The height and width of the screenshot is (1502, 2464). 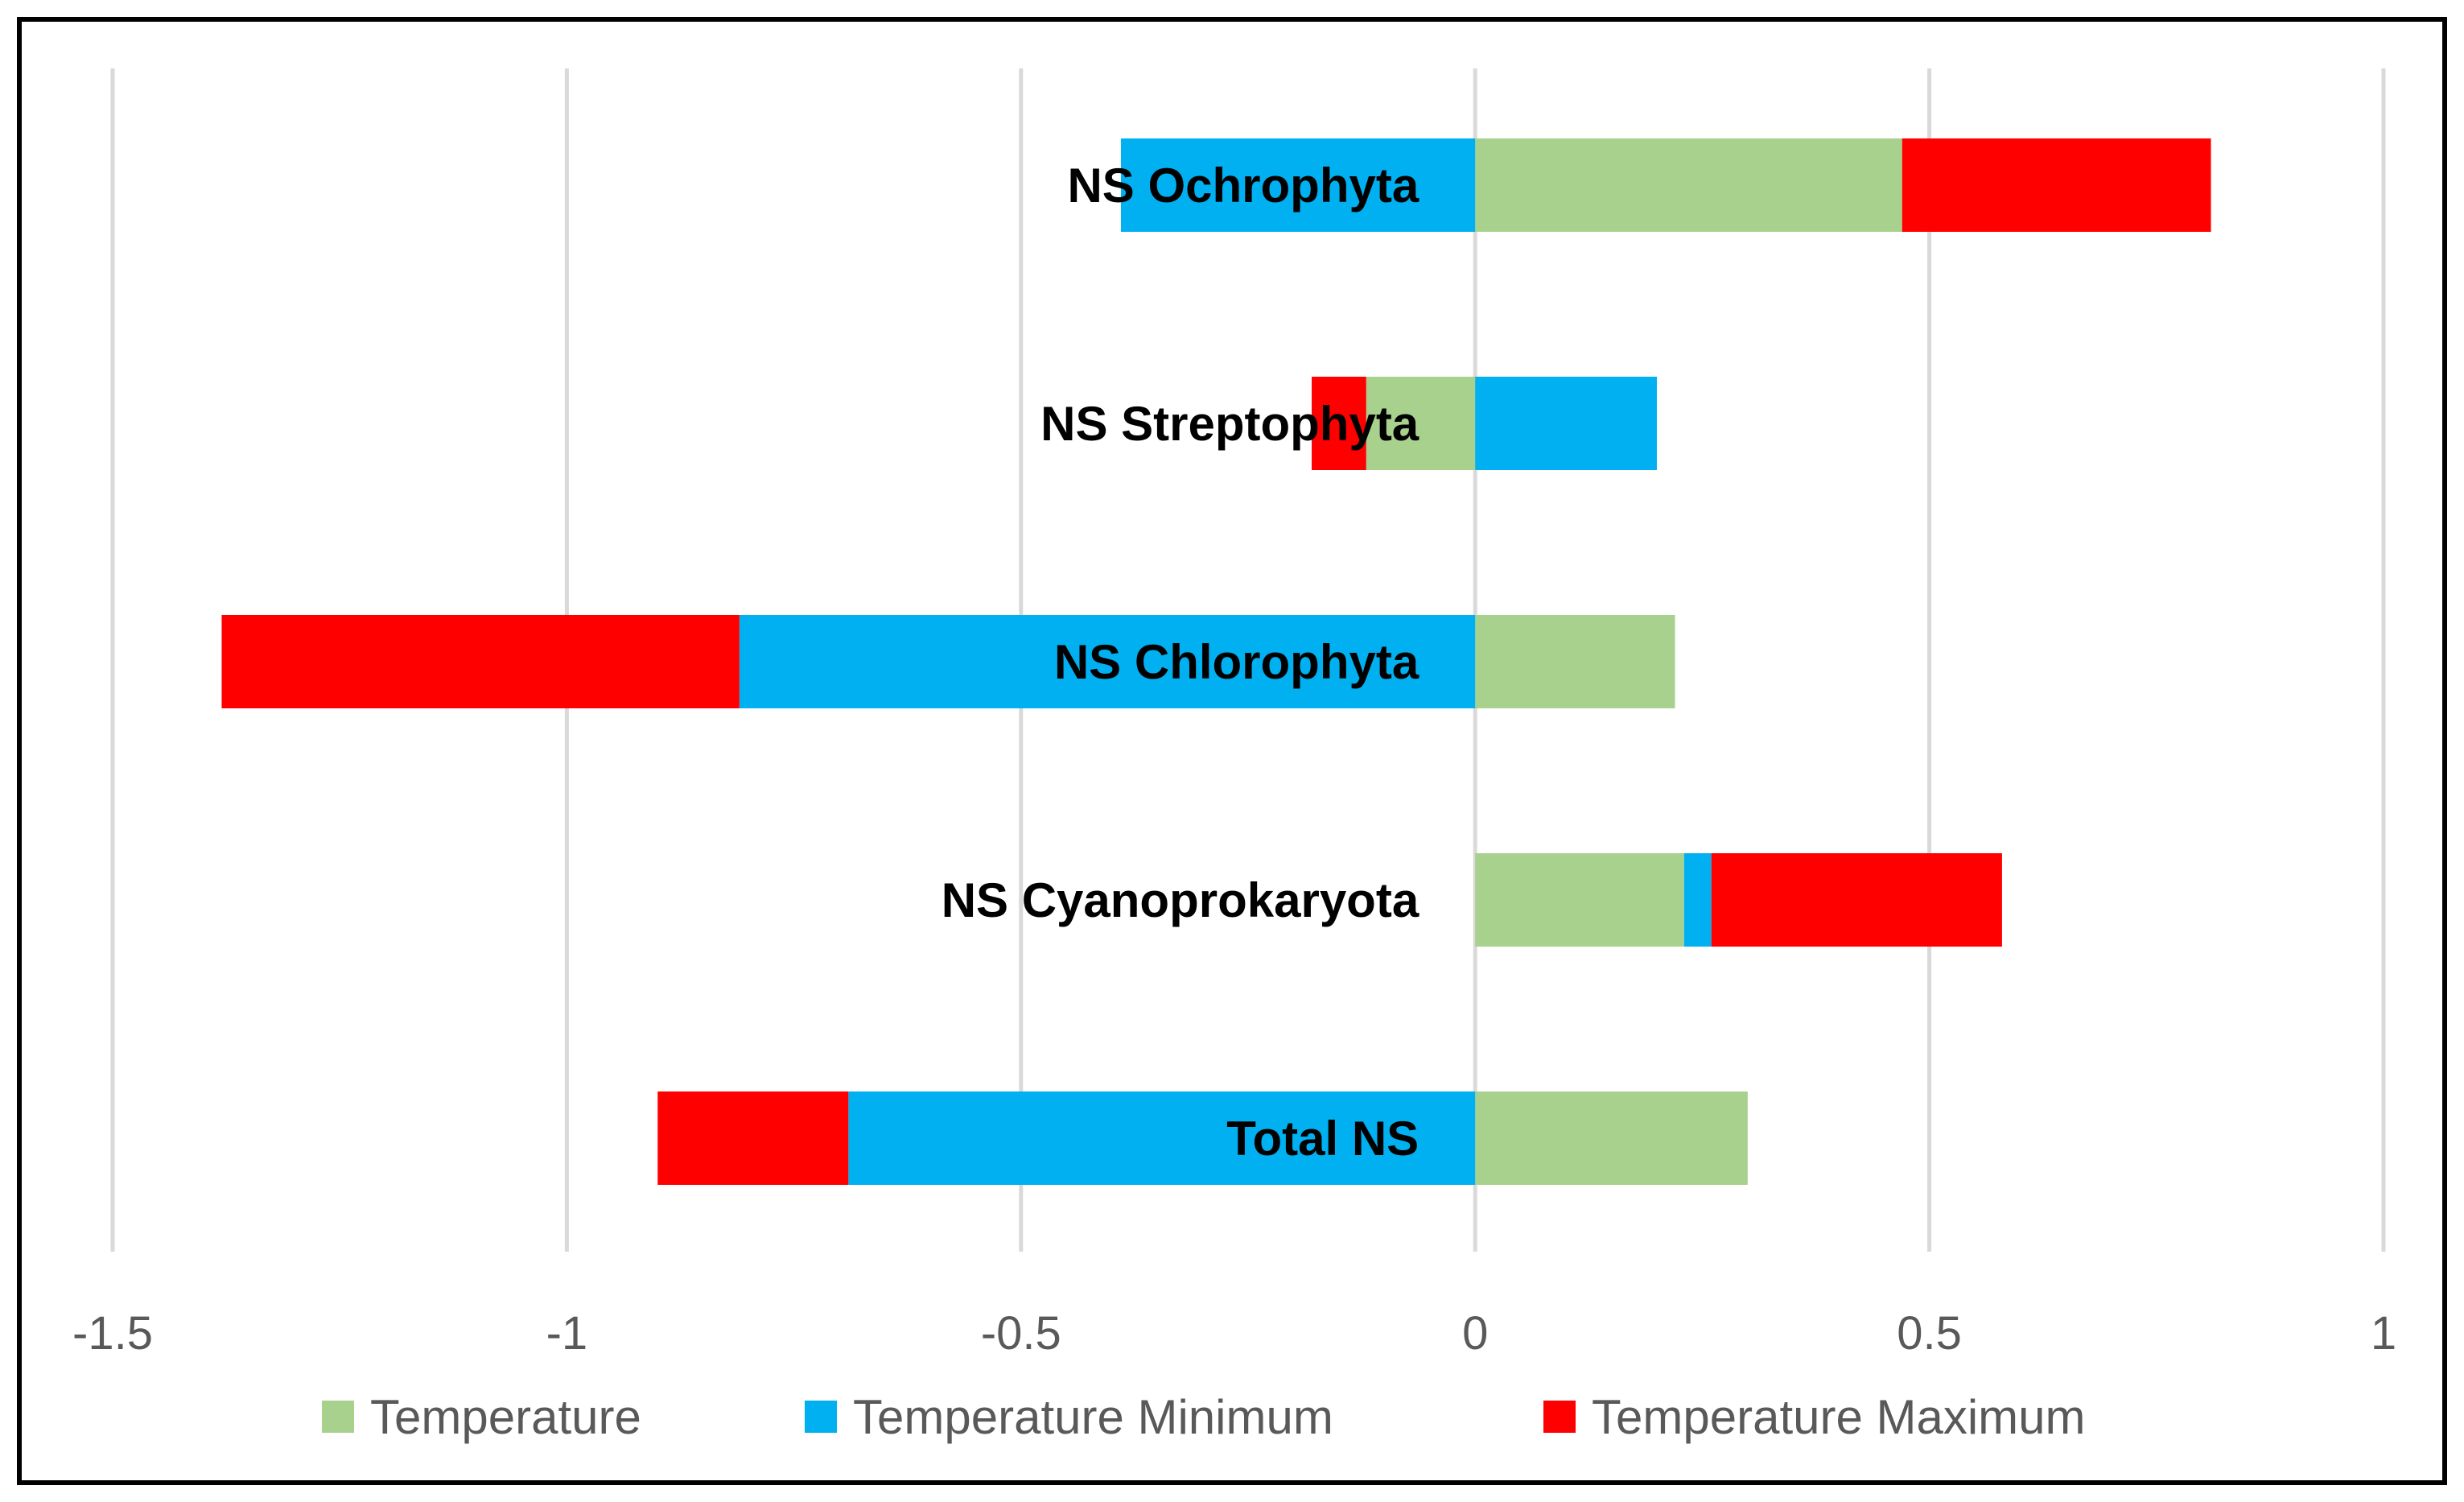 I want to click on legend-swatch-temperature-minimum, so click(x=821, y=1417).